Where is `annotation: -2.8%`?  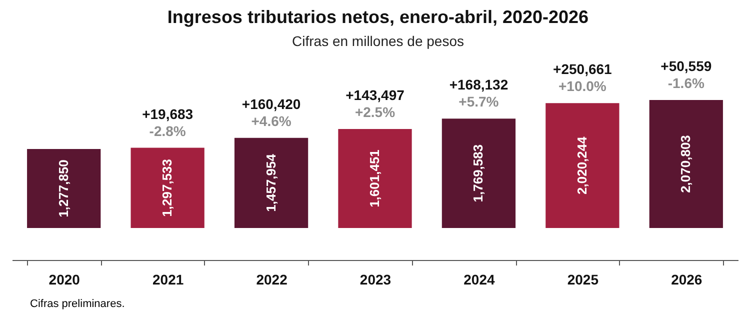
annotation: -2.8% is located at coordinates (167, 130).